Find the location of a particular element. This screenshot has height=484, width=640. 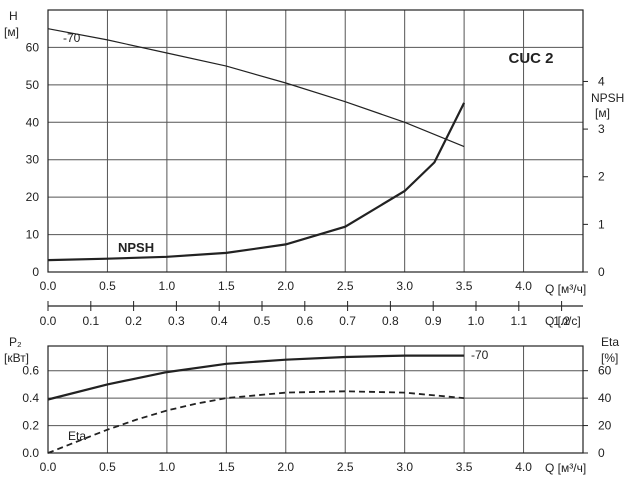

head-y-left-tick-label: 20 is located at coordinates (33, 197).